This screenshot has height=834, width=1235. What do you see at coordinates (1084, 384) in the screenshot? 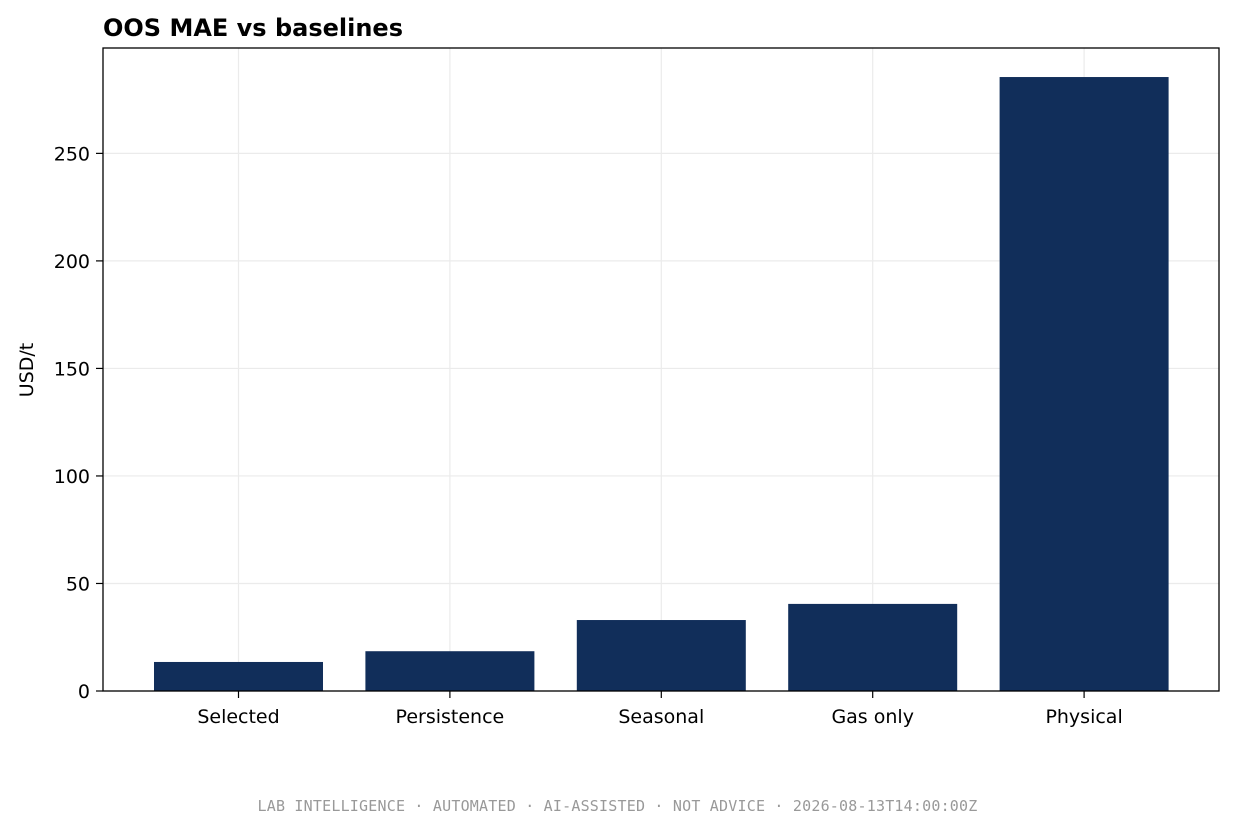
I see `bar-physical` at bounding box center [1084, 384].